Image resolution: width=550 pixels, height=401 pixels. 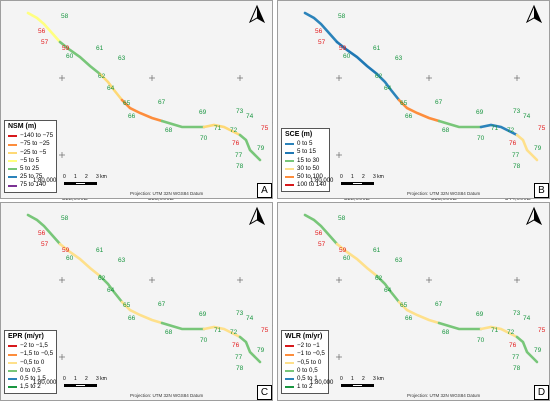 What do you see at coordinates (343, 250) in the screenshot?
I see `transect-label-59: 59` at bounding box center [343, 250].